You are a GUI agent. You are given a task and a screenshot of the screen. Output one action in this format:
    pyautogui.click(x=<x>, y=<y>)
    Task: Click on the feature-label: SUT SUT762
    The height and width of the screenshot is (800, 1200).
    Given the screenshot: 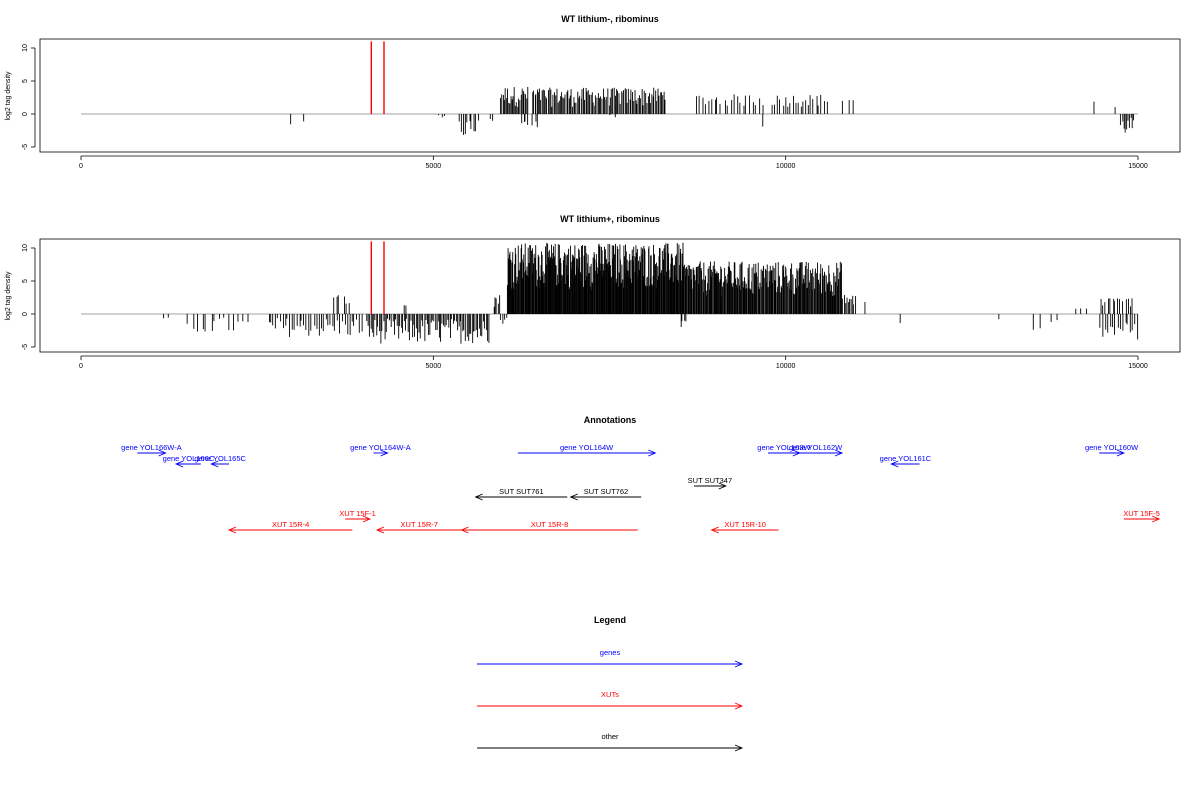 What is the action you would take?
    pyautogui.click(x=606, y=491)
    